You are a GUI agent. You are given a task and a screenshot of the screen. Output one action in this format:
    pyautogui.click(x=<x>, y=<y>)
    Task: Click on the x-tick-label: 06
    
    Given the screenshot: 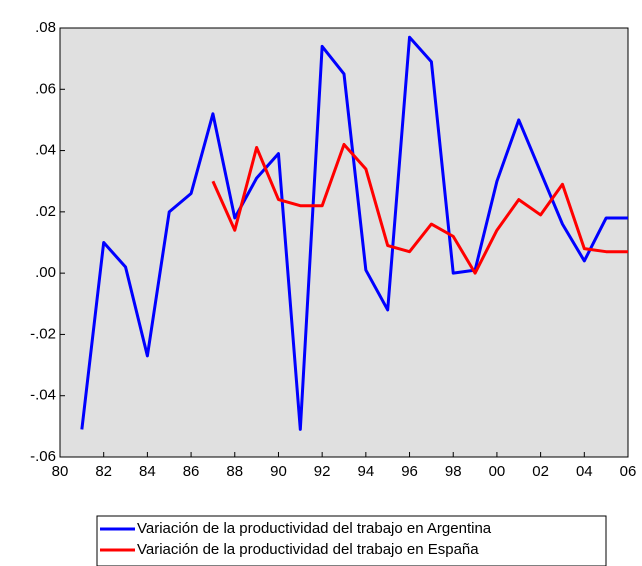 What is the action you would take?
    pyautogui.click(x=628, y=471)
    